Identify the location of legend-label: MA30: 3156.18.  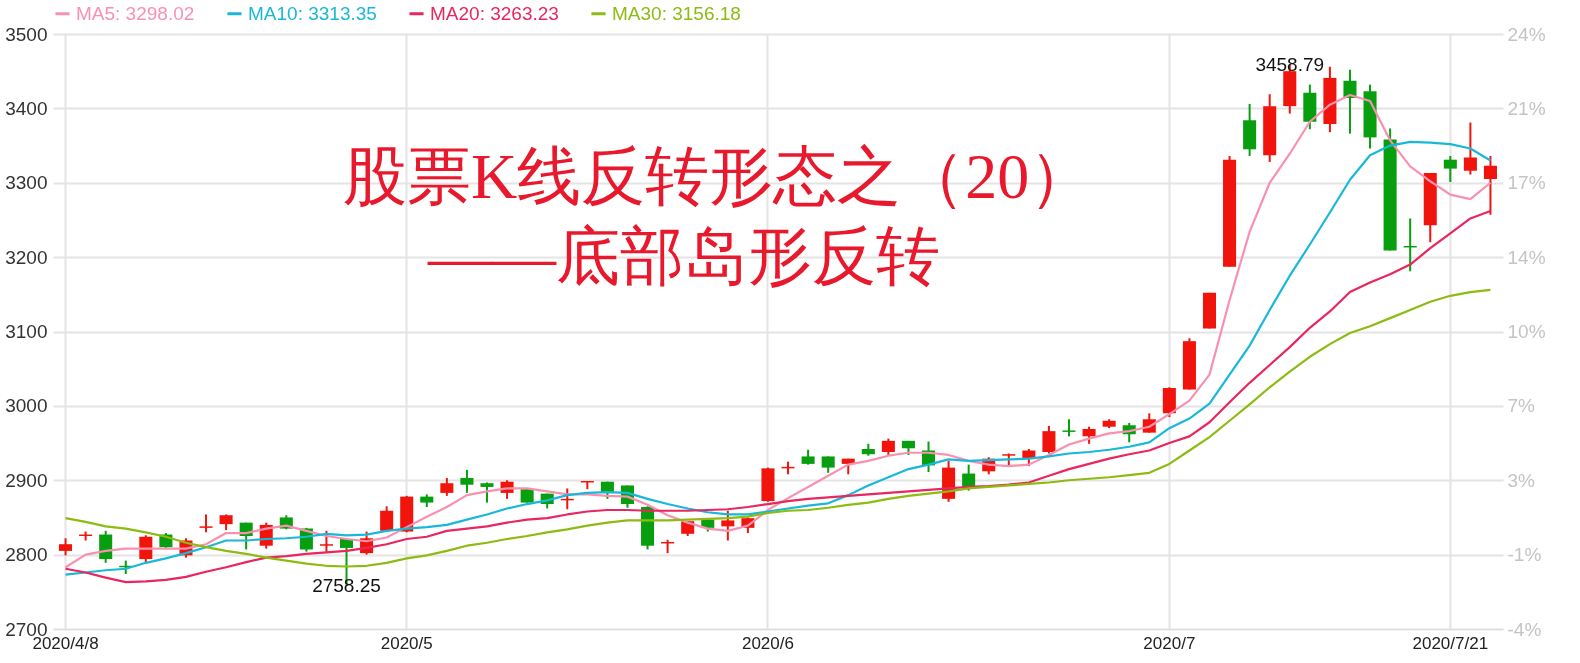
(676, 13).